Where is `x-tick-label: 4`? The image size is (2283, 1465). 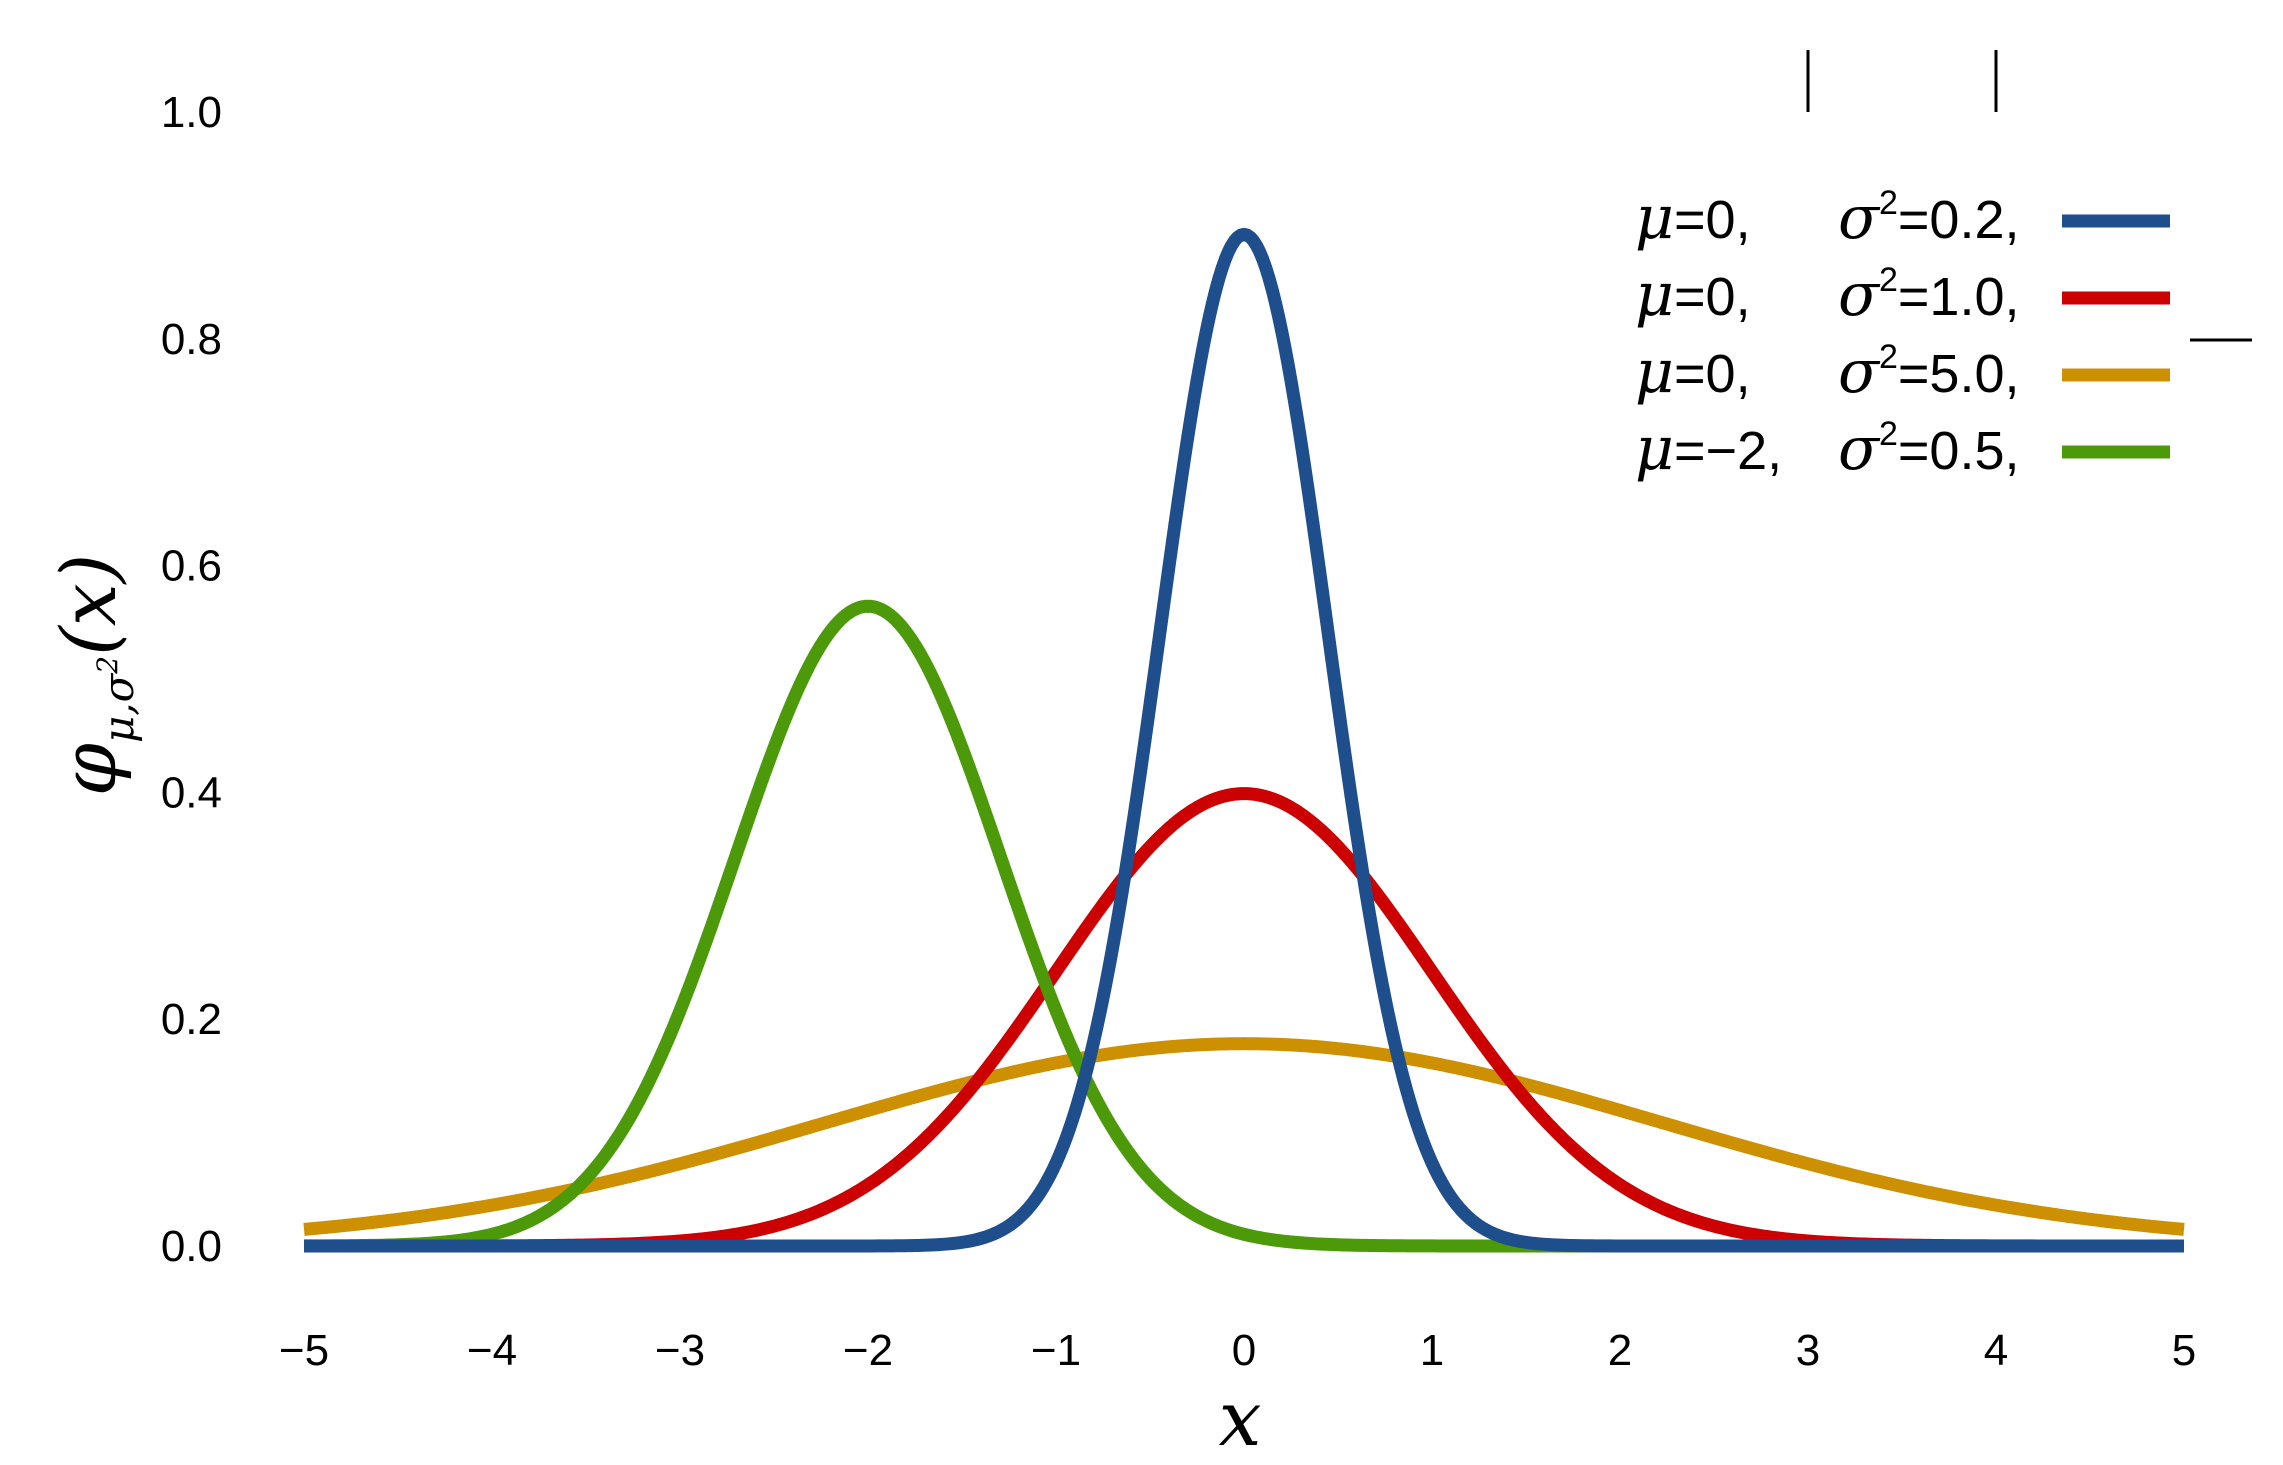
x-tick-label: 4 is located at coordinates (1996, 1350).